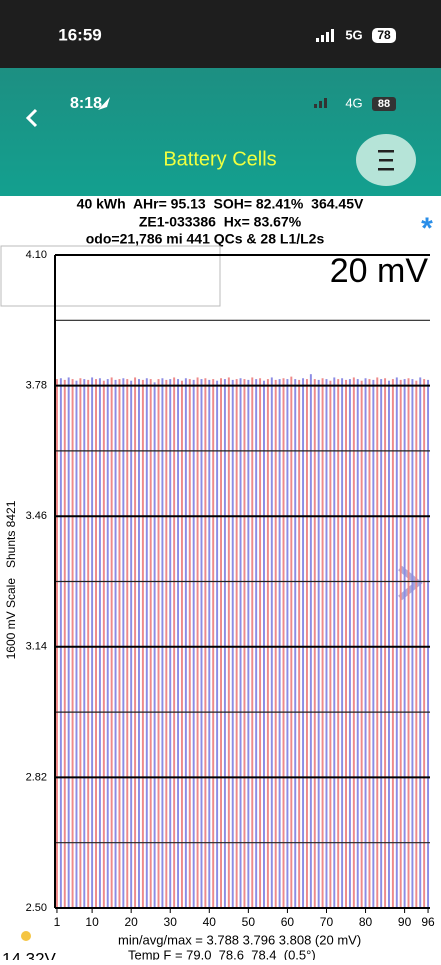 This screenshot has width=441, height=965. Describe the element at coordinates (36, 386) in the screenshot. I see `y-tick-label: 3.78` at that location.